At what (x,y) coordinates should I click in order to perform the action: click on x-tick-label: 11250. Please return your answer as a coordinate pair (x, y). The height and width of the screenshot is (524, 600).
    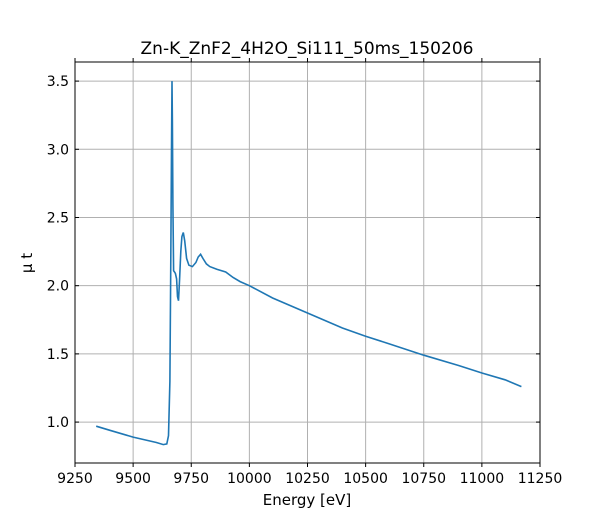
    Looking at the image, I should click on (540, 479).